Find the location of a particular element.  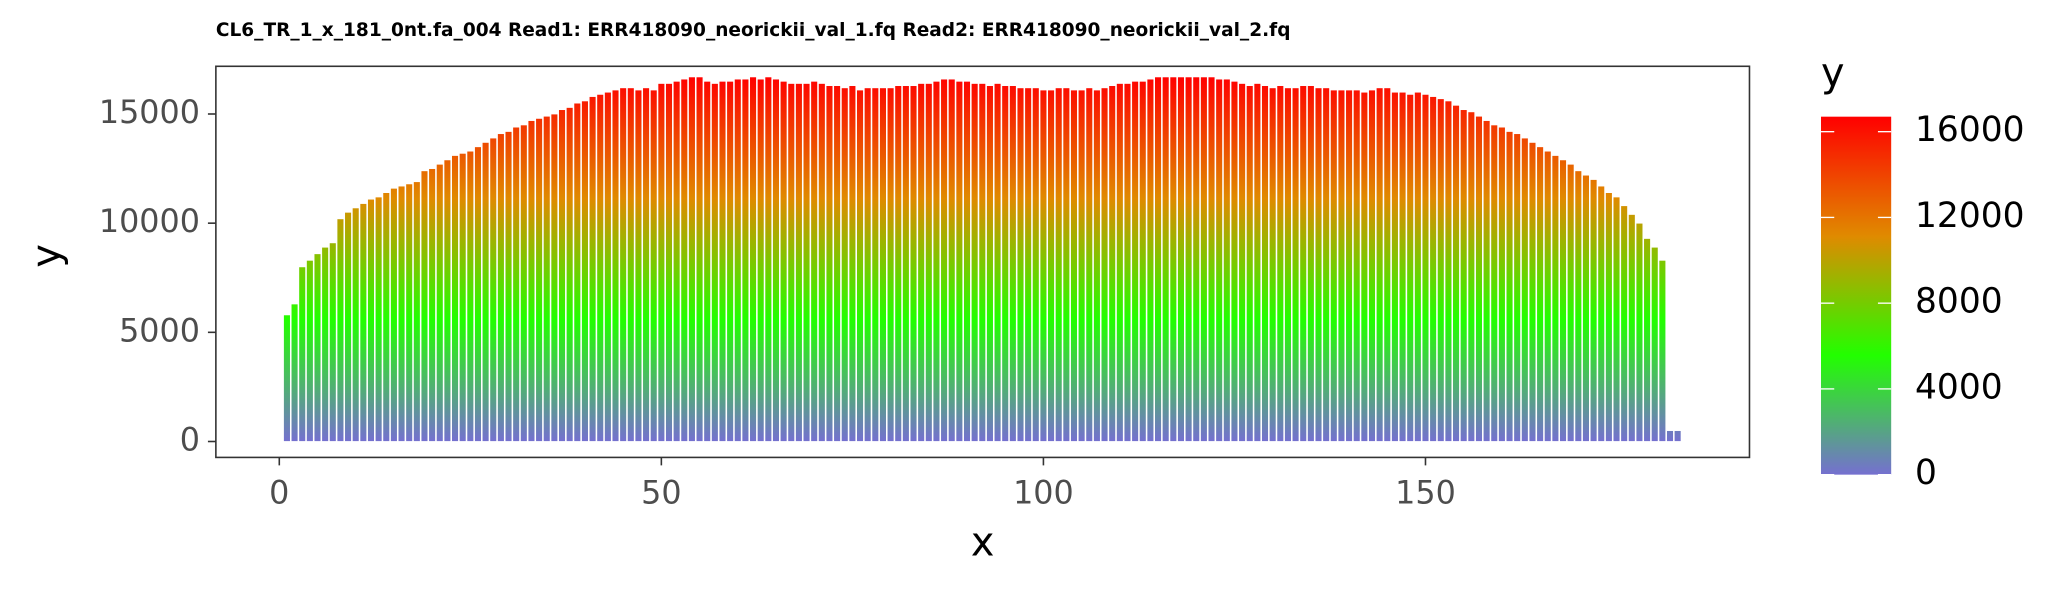

x-axis-label: x is located at coordinates (983, 542).